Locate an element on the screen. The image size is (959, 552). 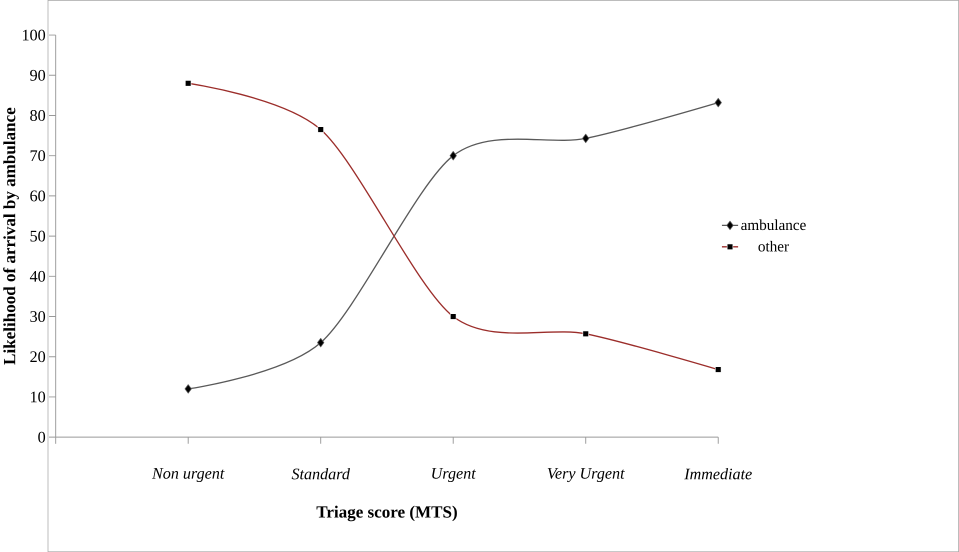
legend-label: ambulance is located at coordinates (773, 224).